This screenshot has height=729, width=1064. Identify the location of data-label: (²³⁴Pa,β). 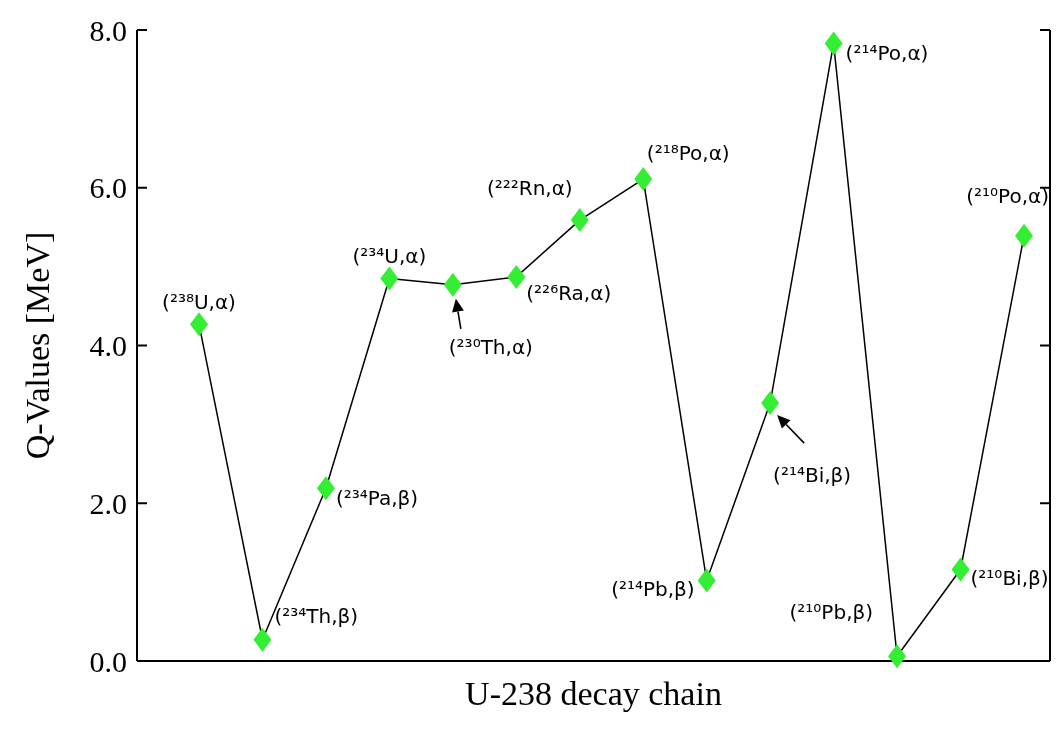
(377, 498).